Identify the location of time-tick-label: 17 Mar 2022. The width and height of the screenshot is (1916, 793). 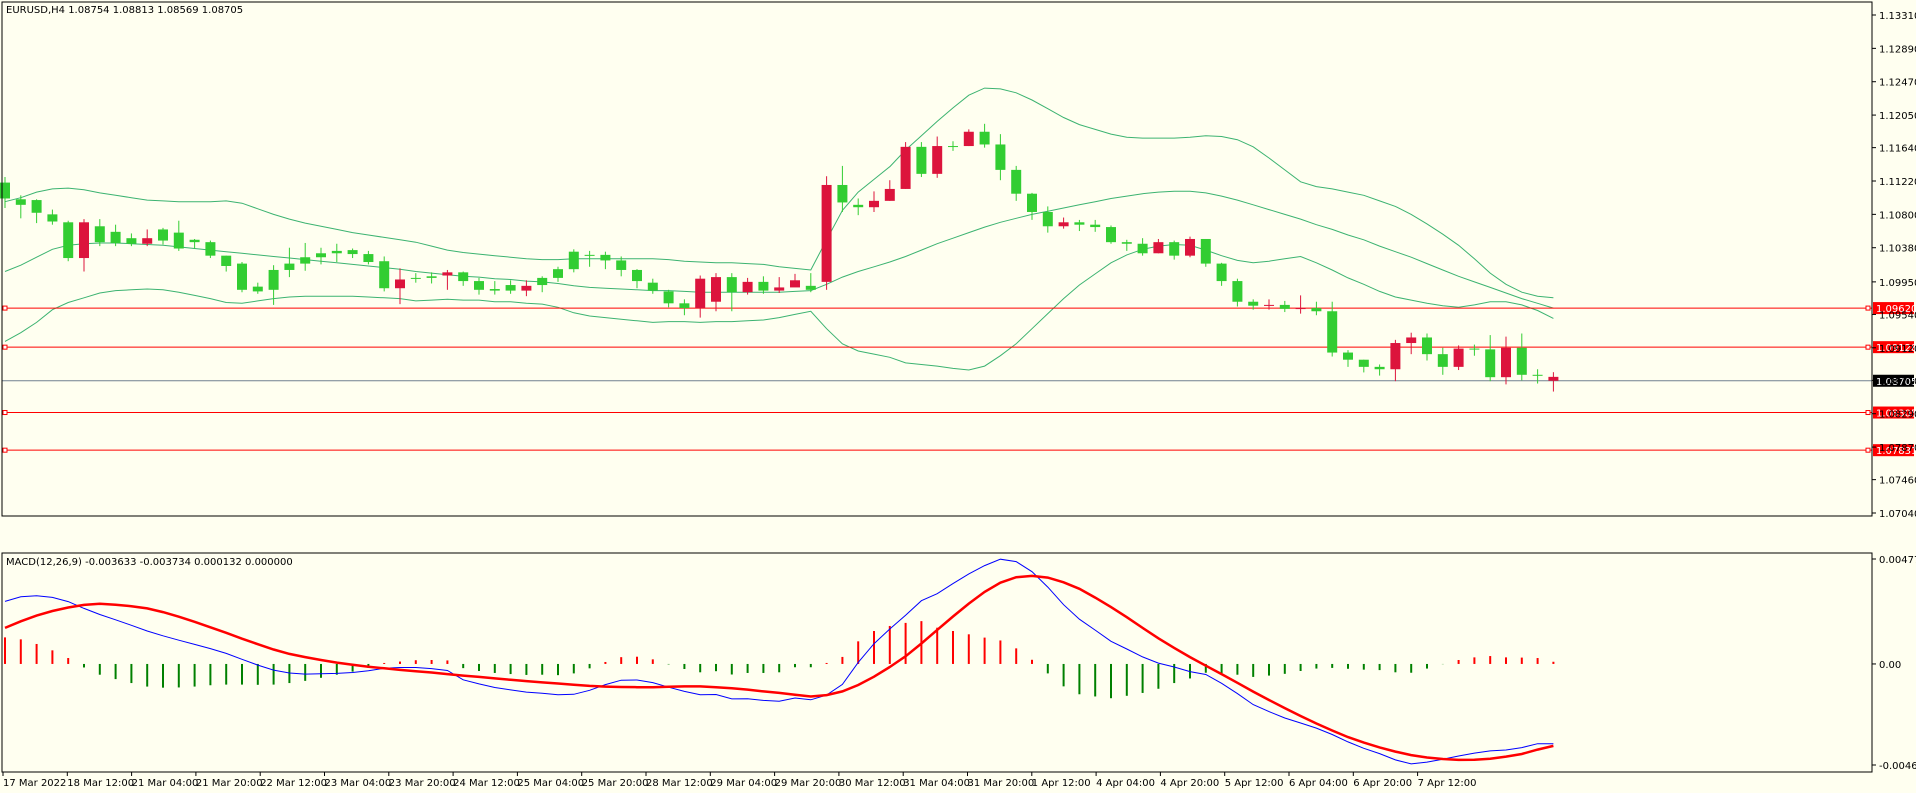
(34, 783).